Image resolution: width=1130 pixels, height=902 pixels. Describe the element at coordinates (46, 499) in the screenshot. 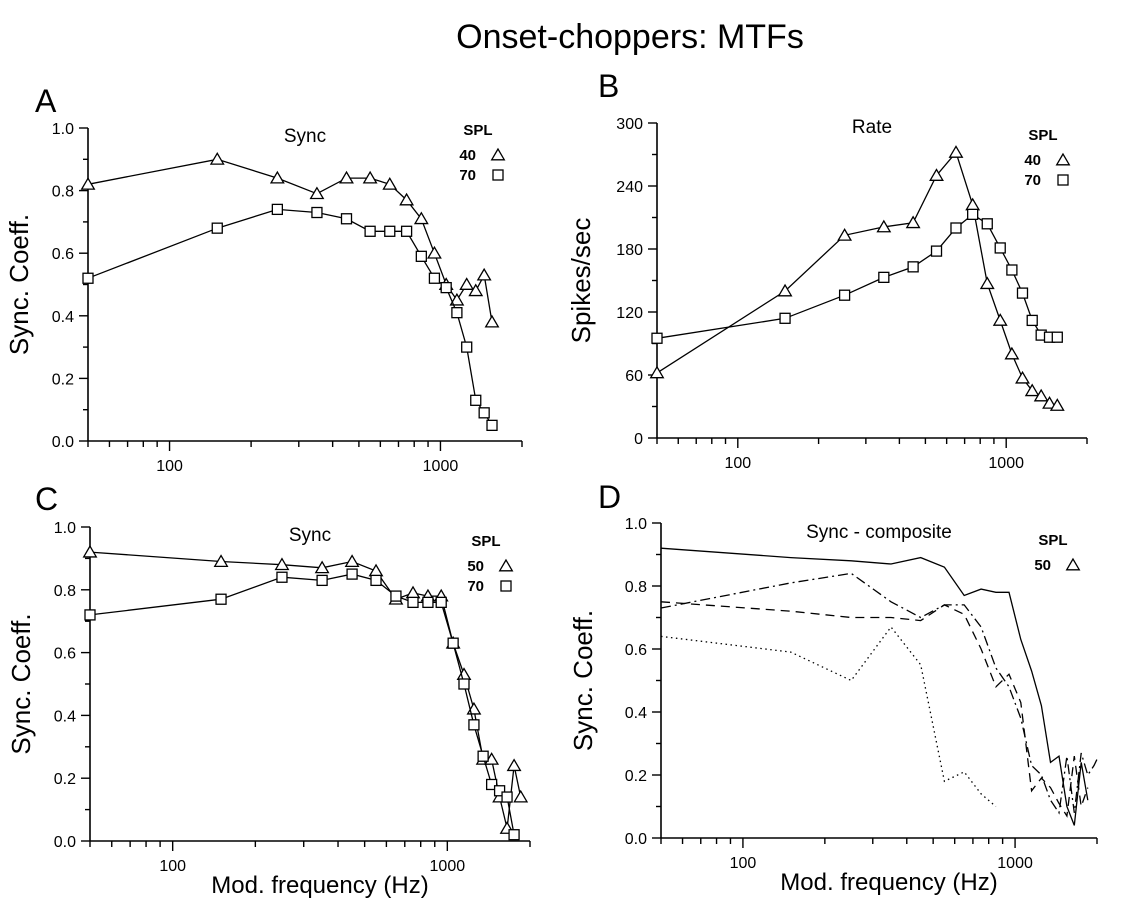

I see `panel-letter: C` at that location.